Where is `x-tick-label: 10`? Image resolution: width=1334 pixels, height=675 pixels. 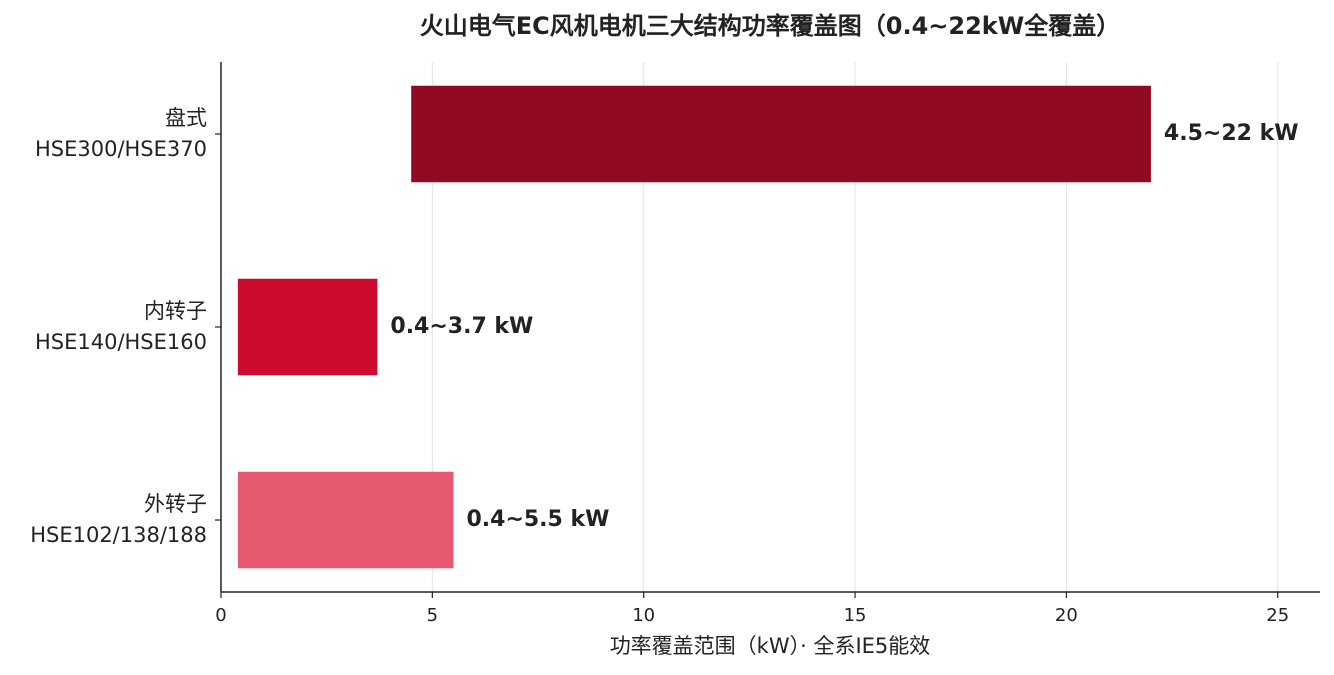 x-tick-label: 10 is located at coordinates (643, 615).